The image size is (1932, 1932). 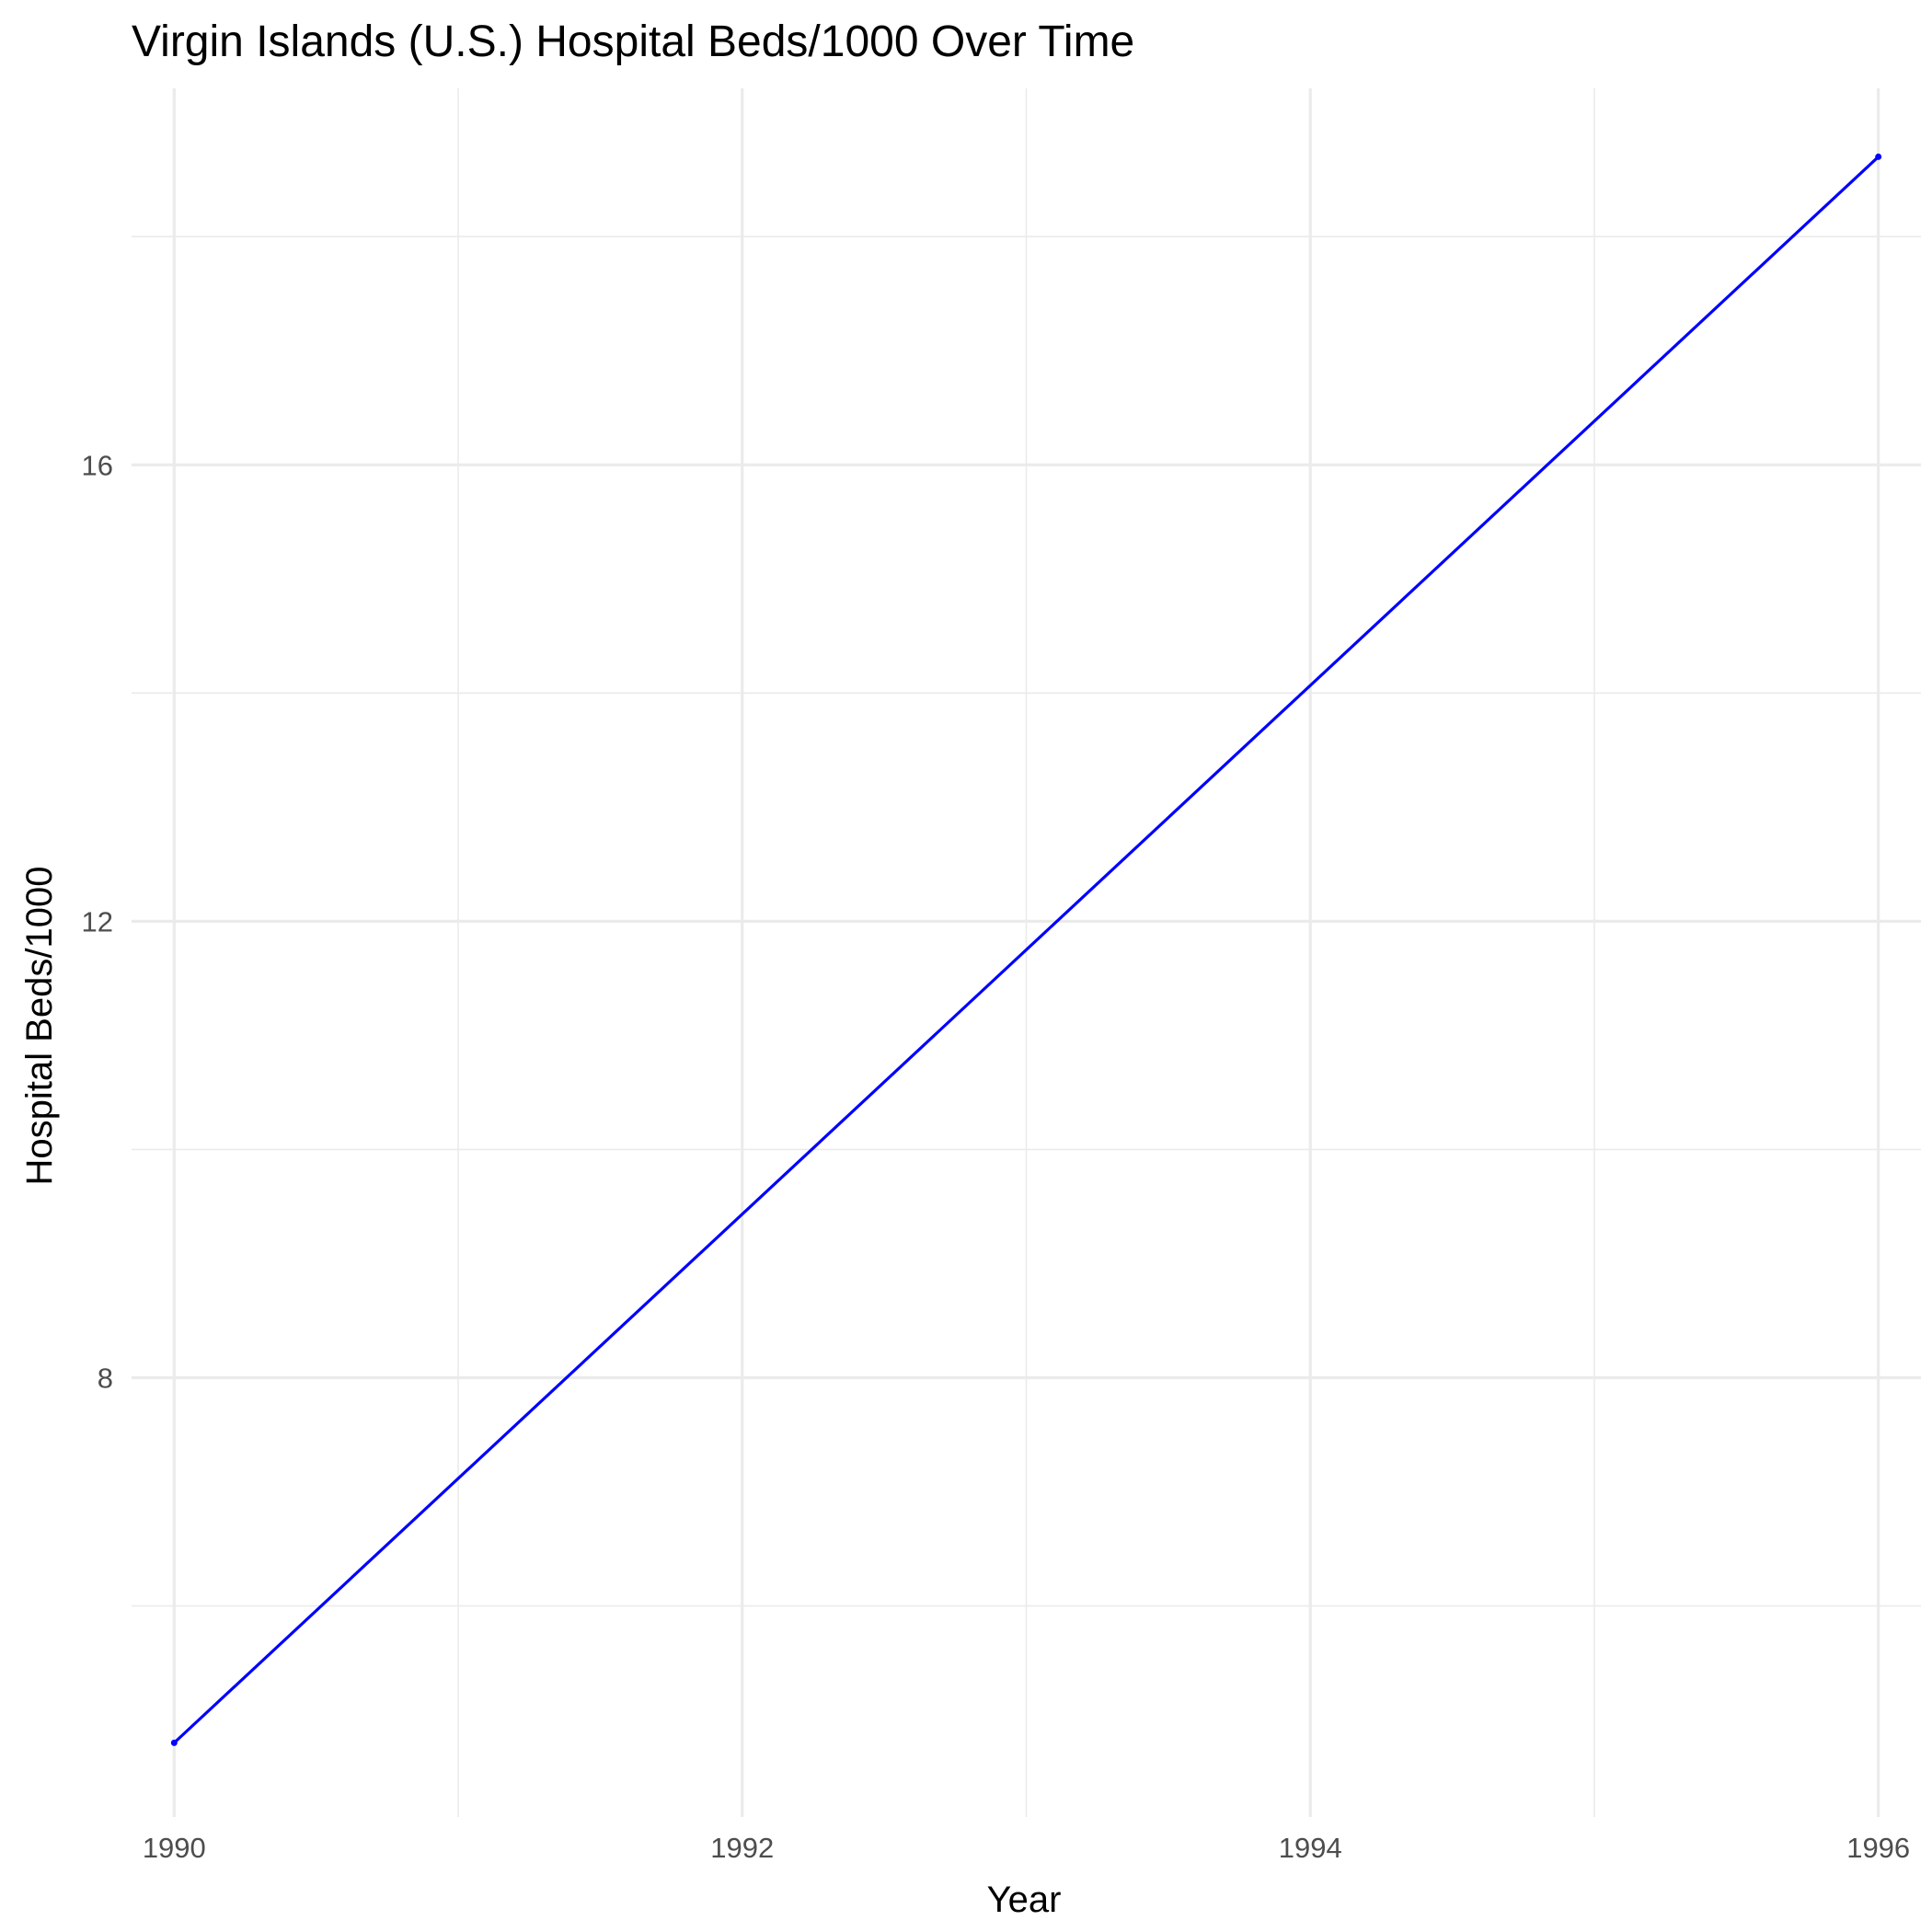 What do you see at coordinates (105, 1378) in the screenshot?
I see `y-tick-label: 8` at bounding box center [105, 1378].